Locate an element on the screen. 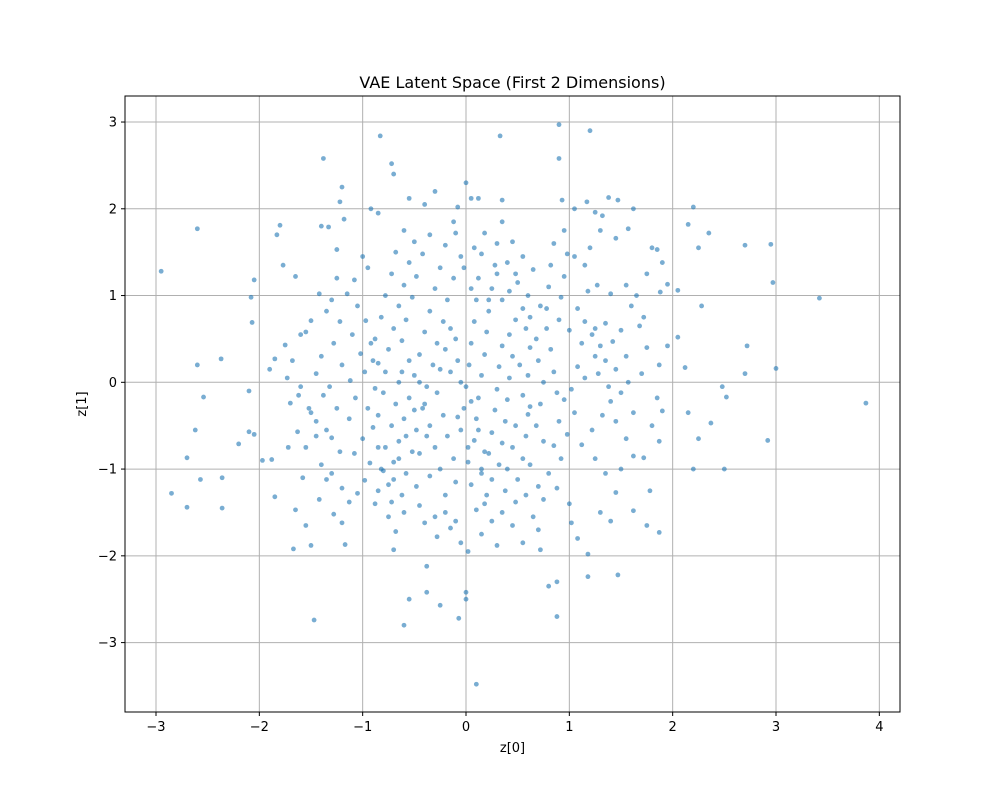 Image resolution: width=1000 pixels, height=800 pixels. y-tick-label: 2 is located at coordinates (113, 209).